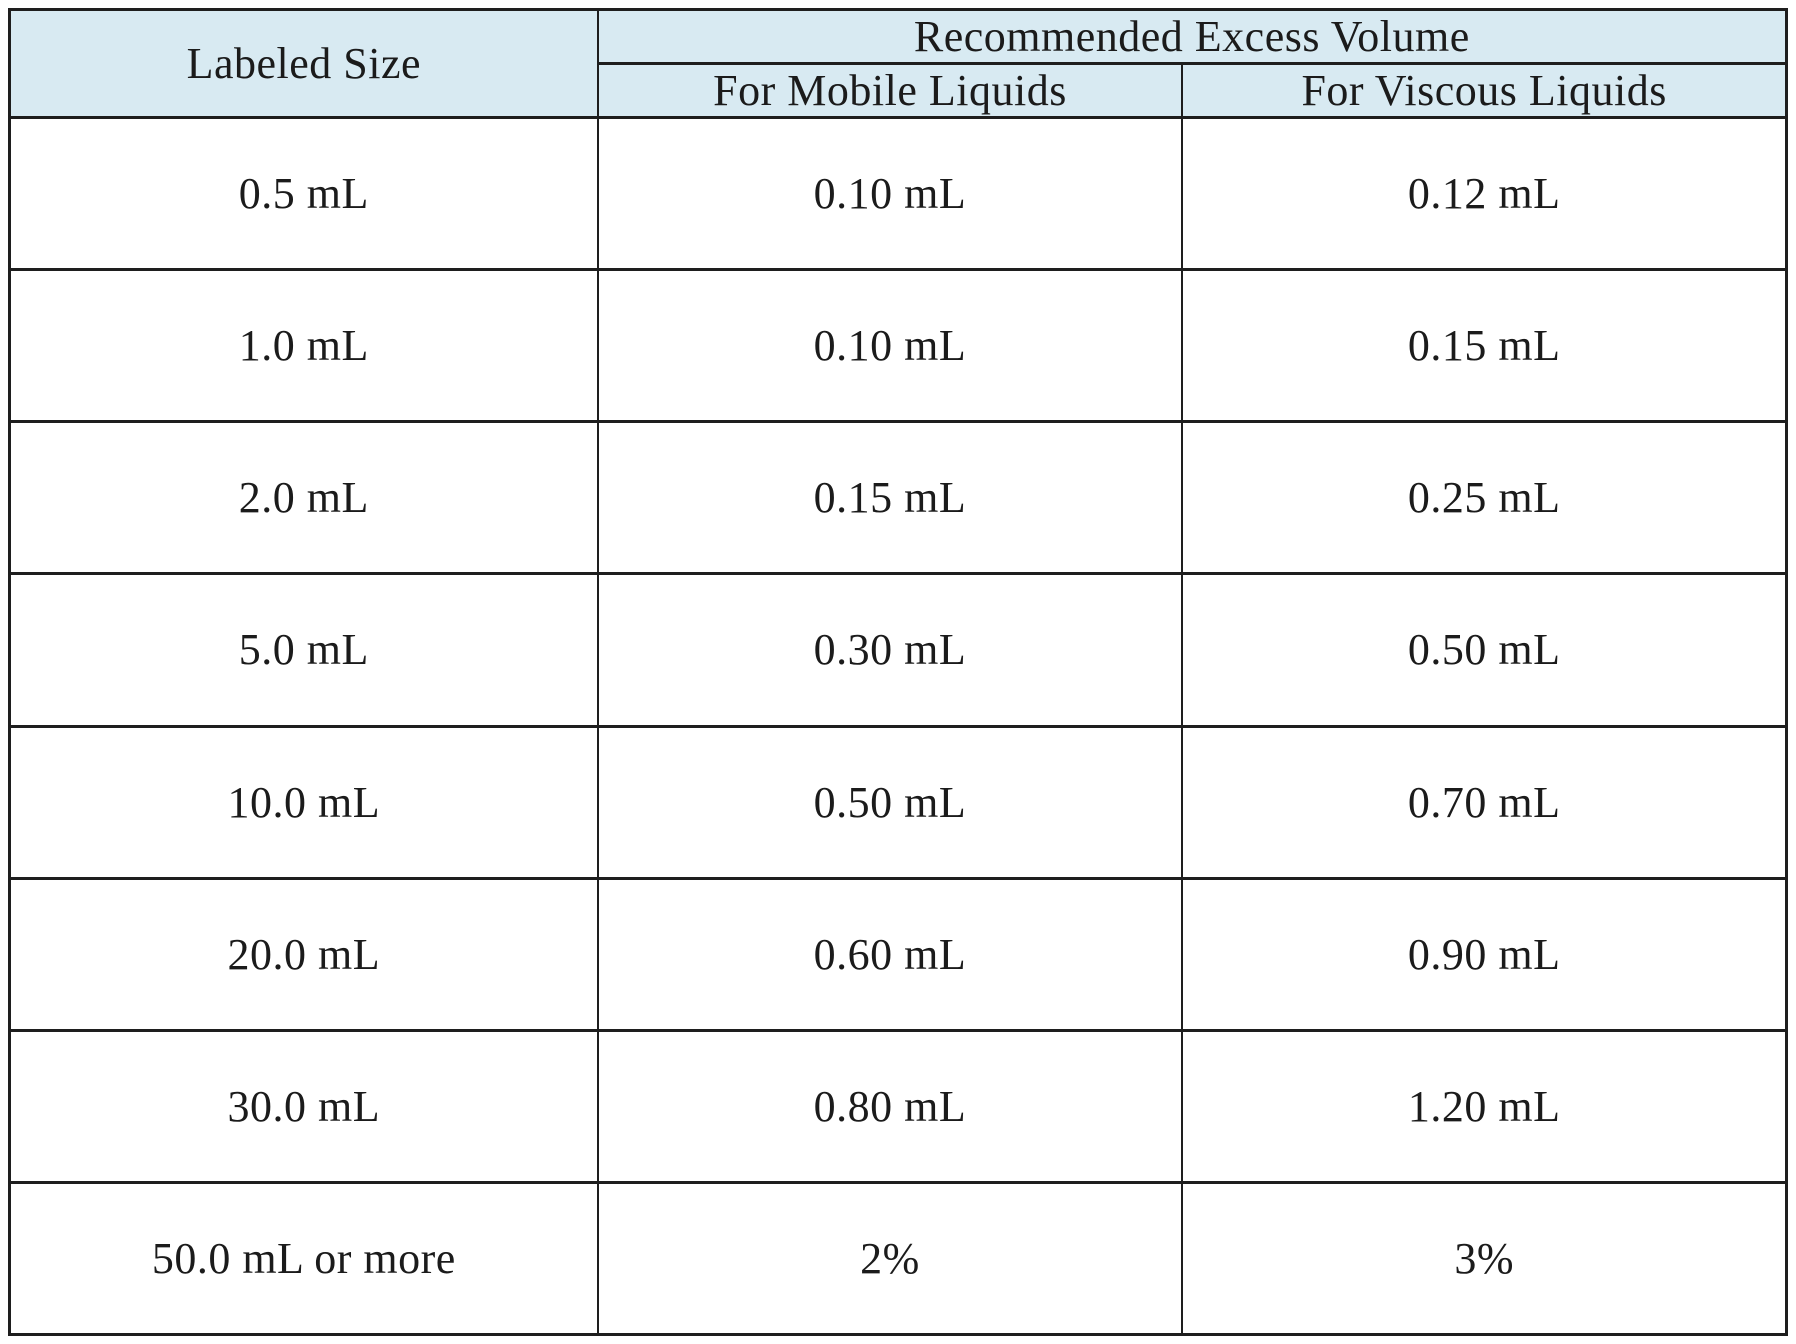 The image size is (1796, 1344). What do you see at coordinates (1484, 1258) in the screenshot?
I see `cell-viscous: 3%` at bounding box center [1484, 1258].